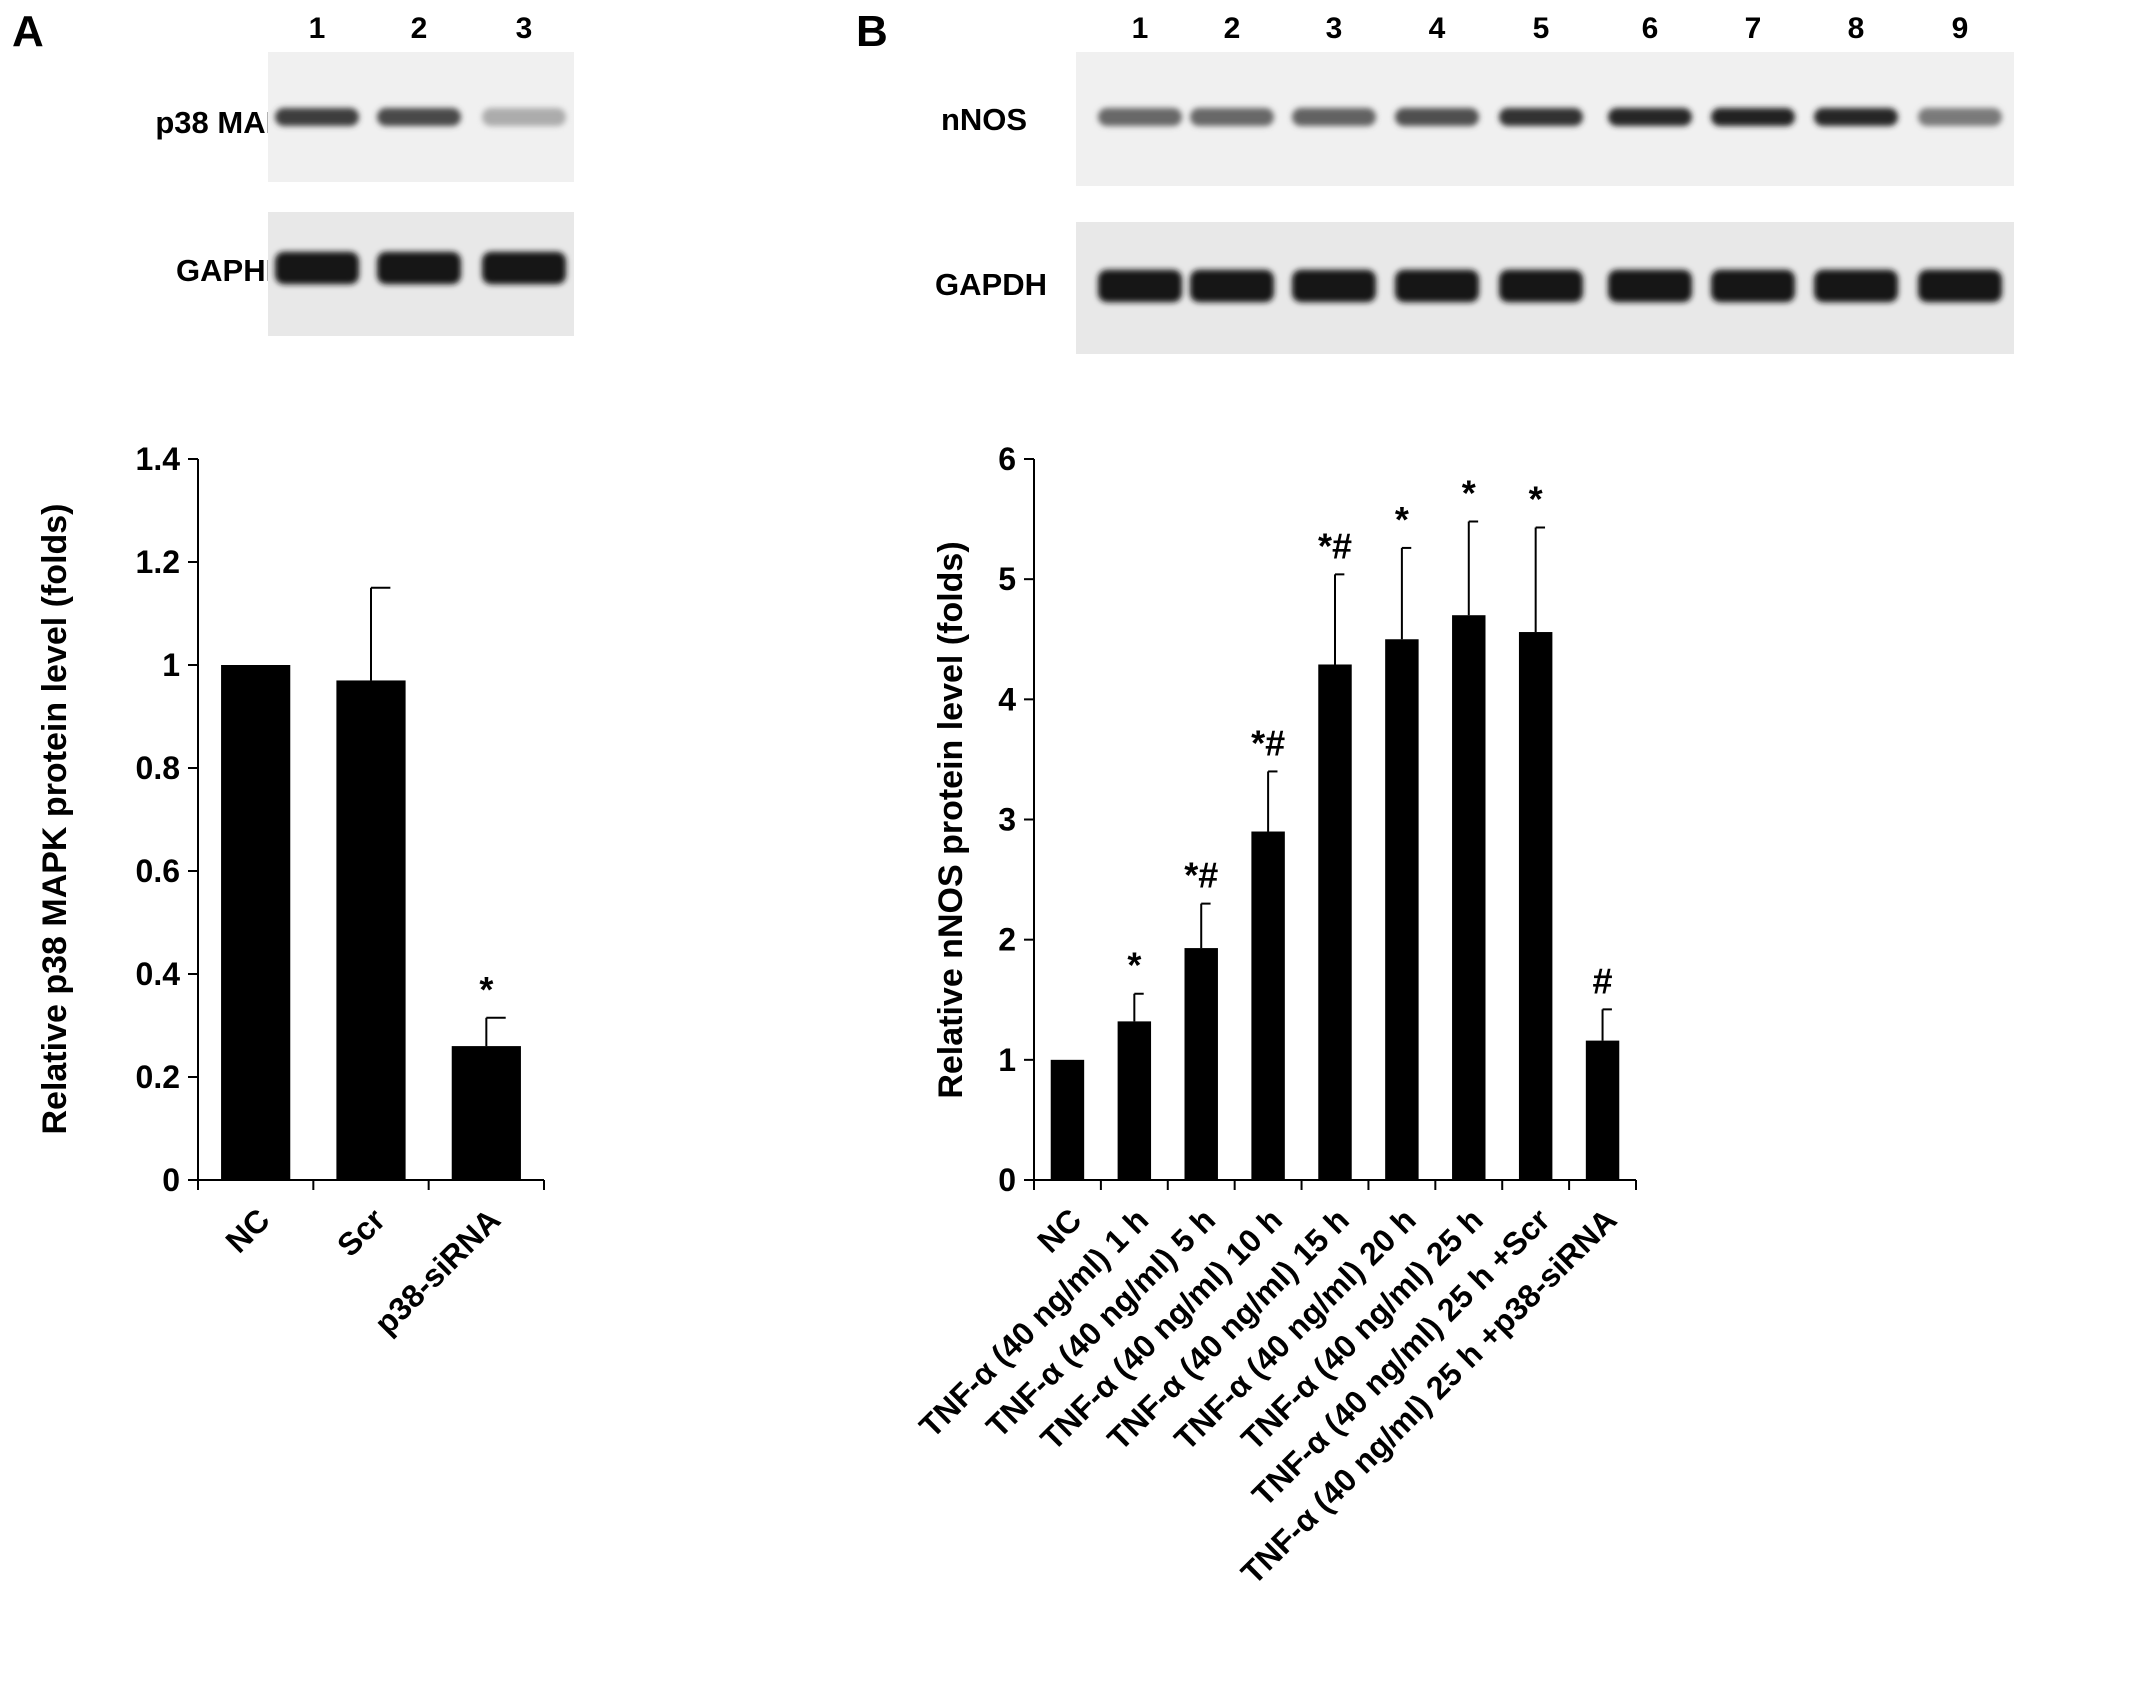  What do you see at coordinates (437, 1271) in the screenshot?
I see `category-label: p38-siRNA` at bounding box center [437, 1271].